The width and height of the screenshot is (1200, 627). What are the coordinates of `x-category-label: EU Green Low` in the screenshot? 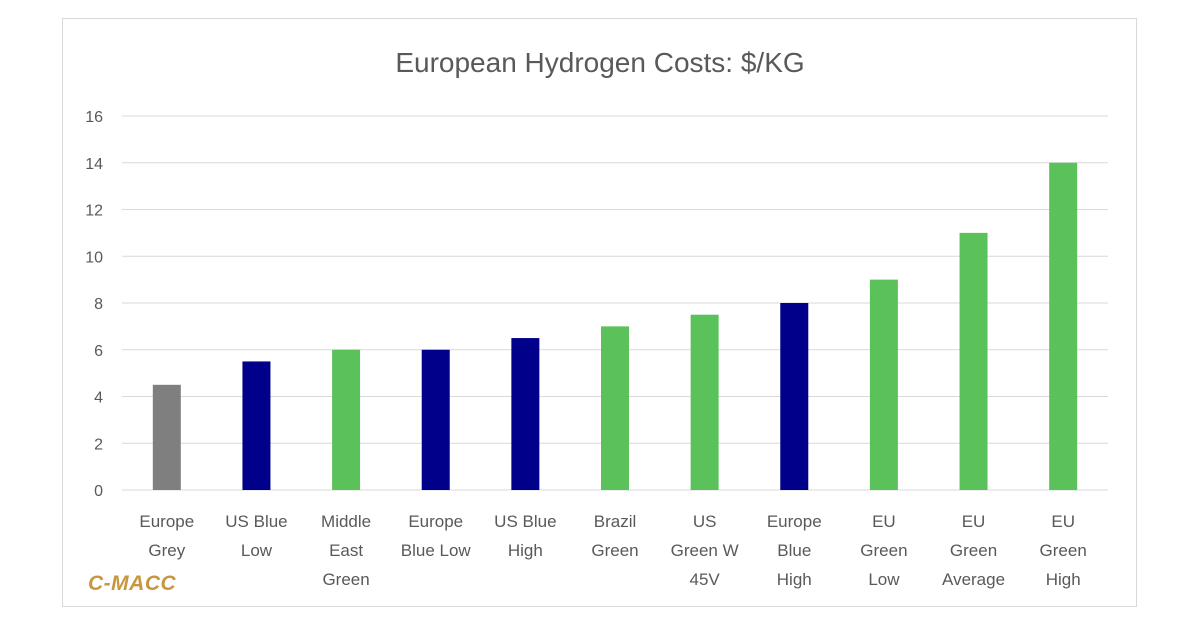 It's located at (883, 550).